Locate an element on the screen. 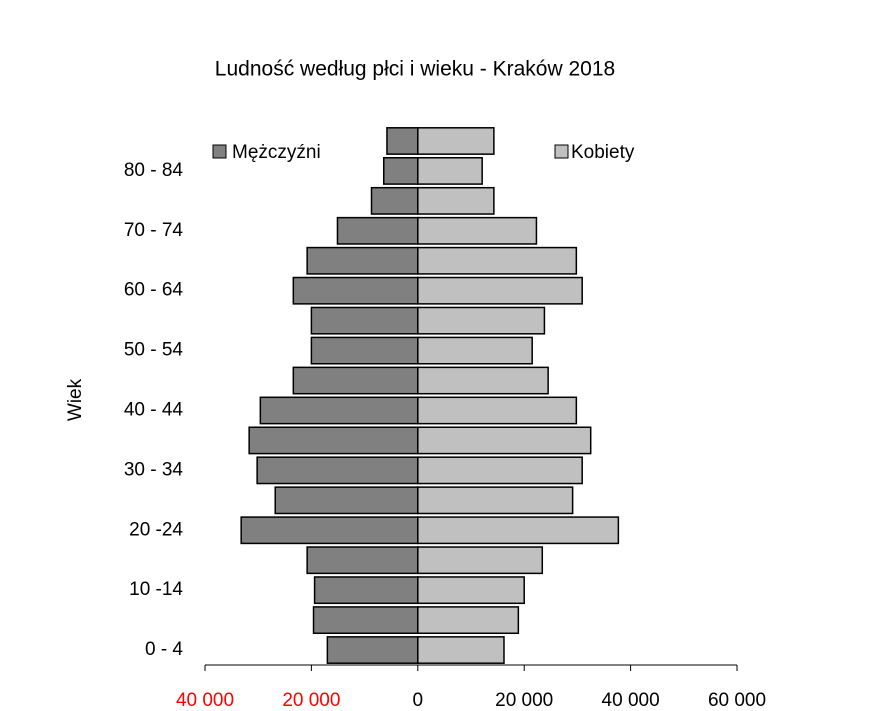 This screenshot has width=894, height=711. y-tick-label: 20 -24 is located at coordinates (156, 529).